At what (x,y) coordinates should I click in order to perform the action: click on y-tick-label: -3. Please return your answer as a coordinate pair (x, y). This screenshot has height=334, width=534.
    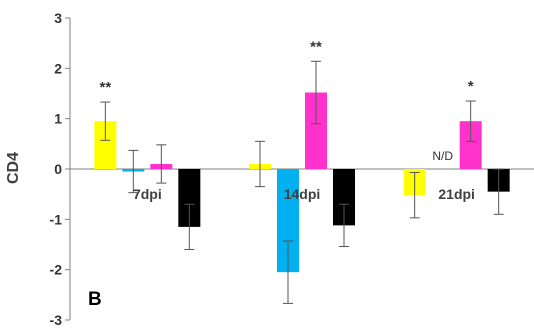
    Looking at the image, I should click on (56, 320).